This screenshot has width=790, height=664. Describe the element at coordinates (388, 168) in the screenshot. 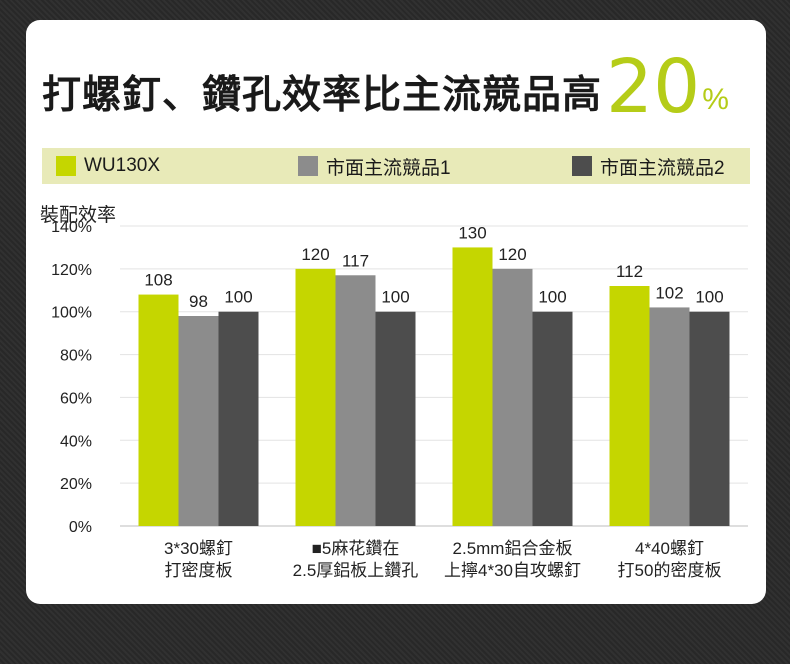

I see `legend-label: 市面主流競品1` at that location.